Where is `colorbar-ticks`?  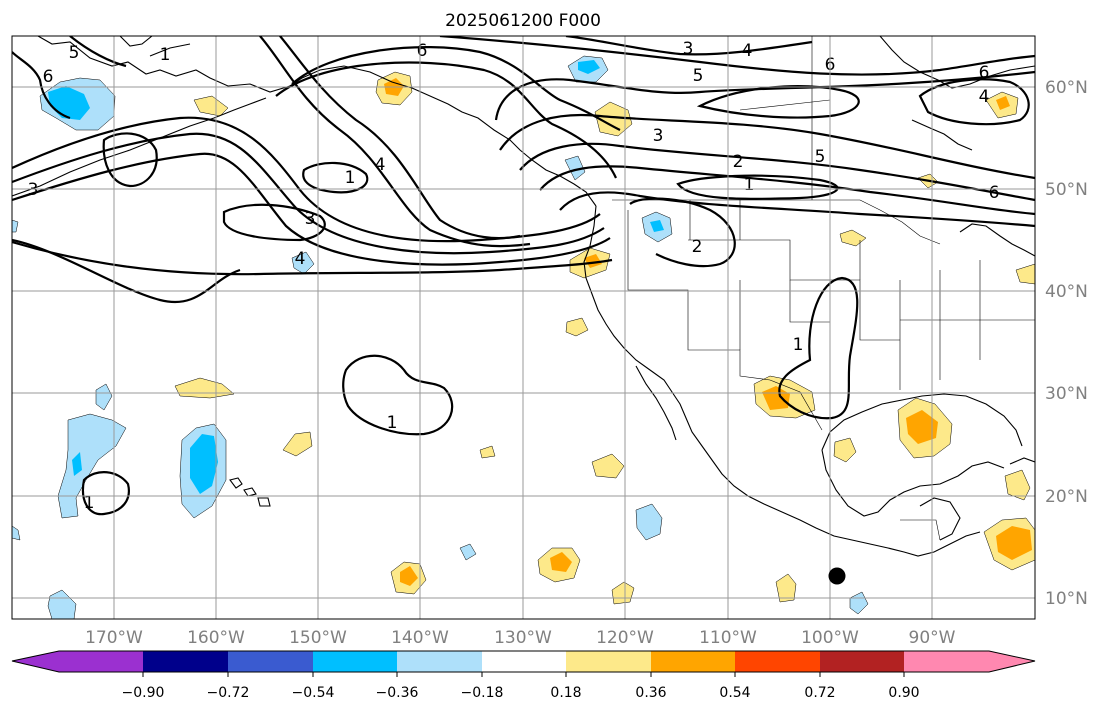
colorbar-ticks is located at coordinates (523, 674).